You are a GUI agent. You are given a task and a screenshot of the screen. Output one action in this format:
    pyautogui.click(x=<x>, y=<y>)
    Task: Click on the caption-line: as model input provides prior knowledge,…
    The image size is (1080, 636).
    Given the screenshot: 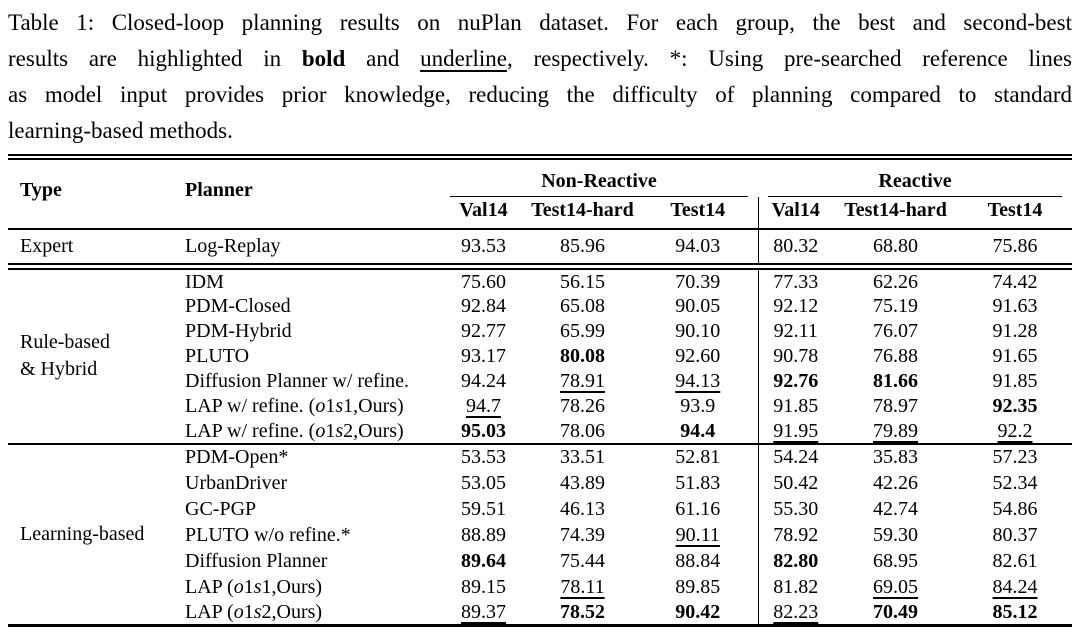 What is the action you would take?
    pyautogui.click(x=540, y=95)
    